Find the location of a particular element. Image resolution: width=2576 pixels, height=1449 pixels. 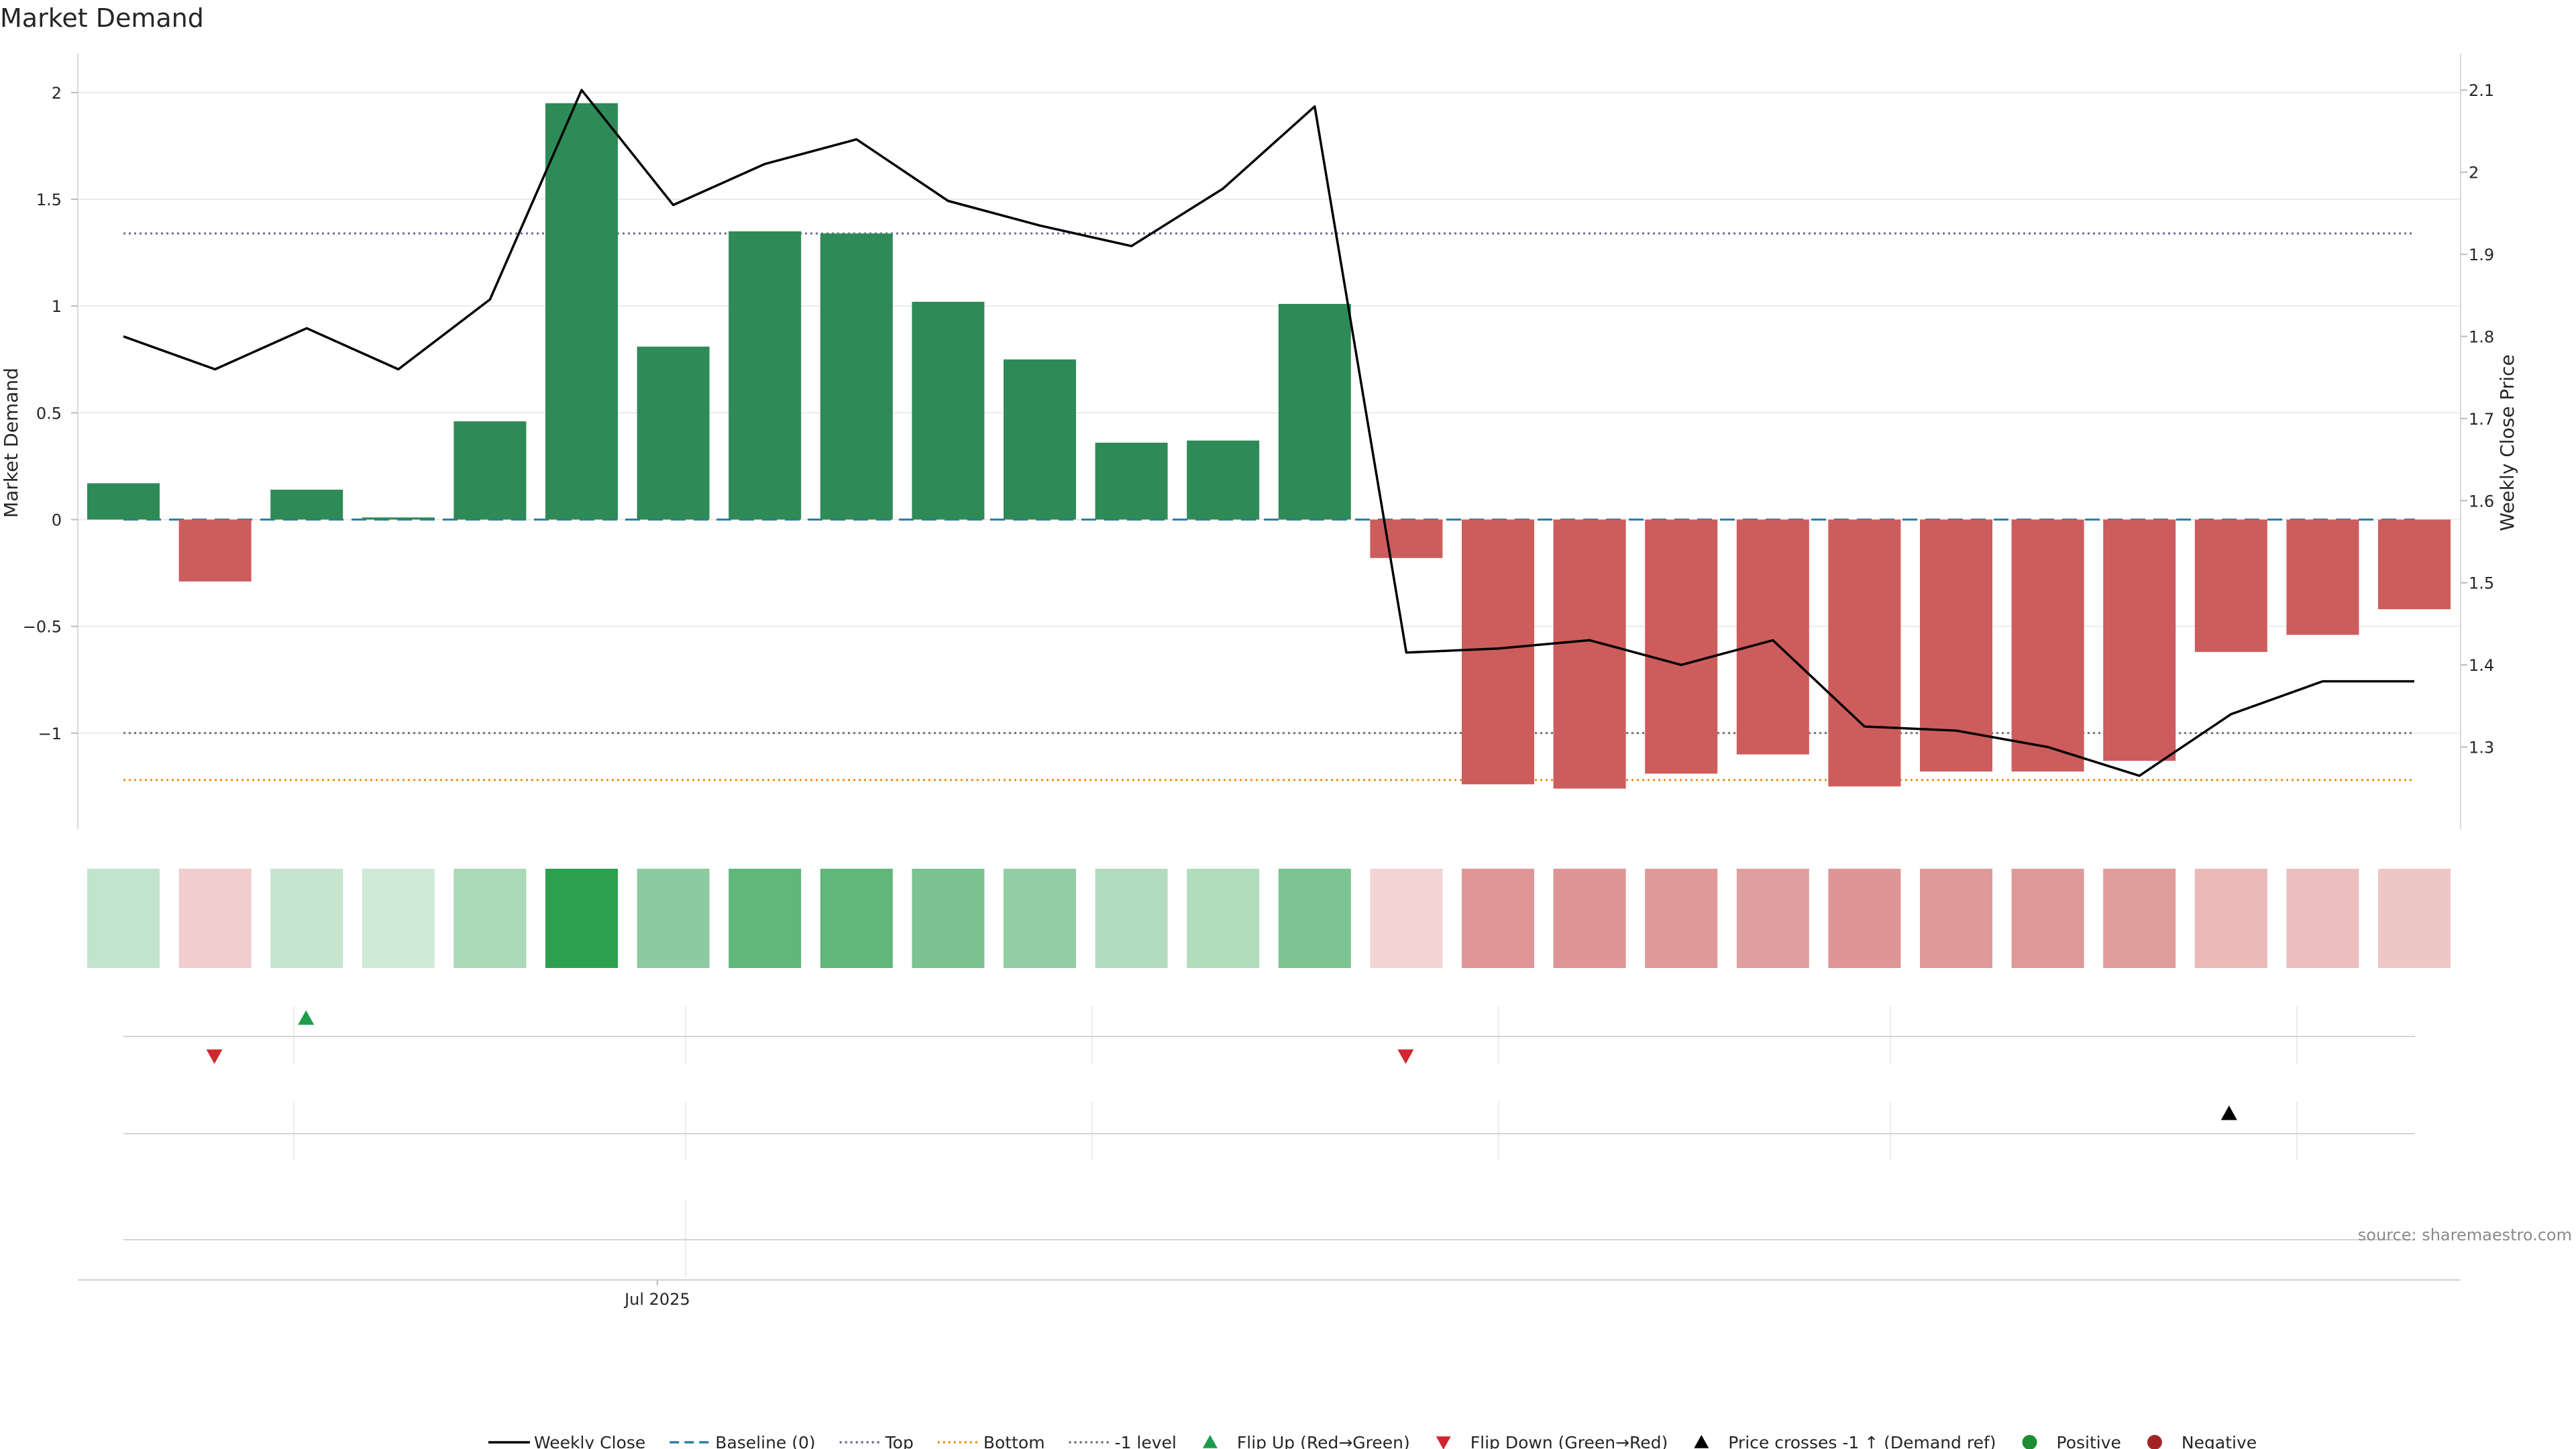

right-tick-label: 2.1 is located at coordinates (2481, 90).